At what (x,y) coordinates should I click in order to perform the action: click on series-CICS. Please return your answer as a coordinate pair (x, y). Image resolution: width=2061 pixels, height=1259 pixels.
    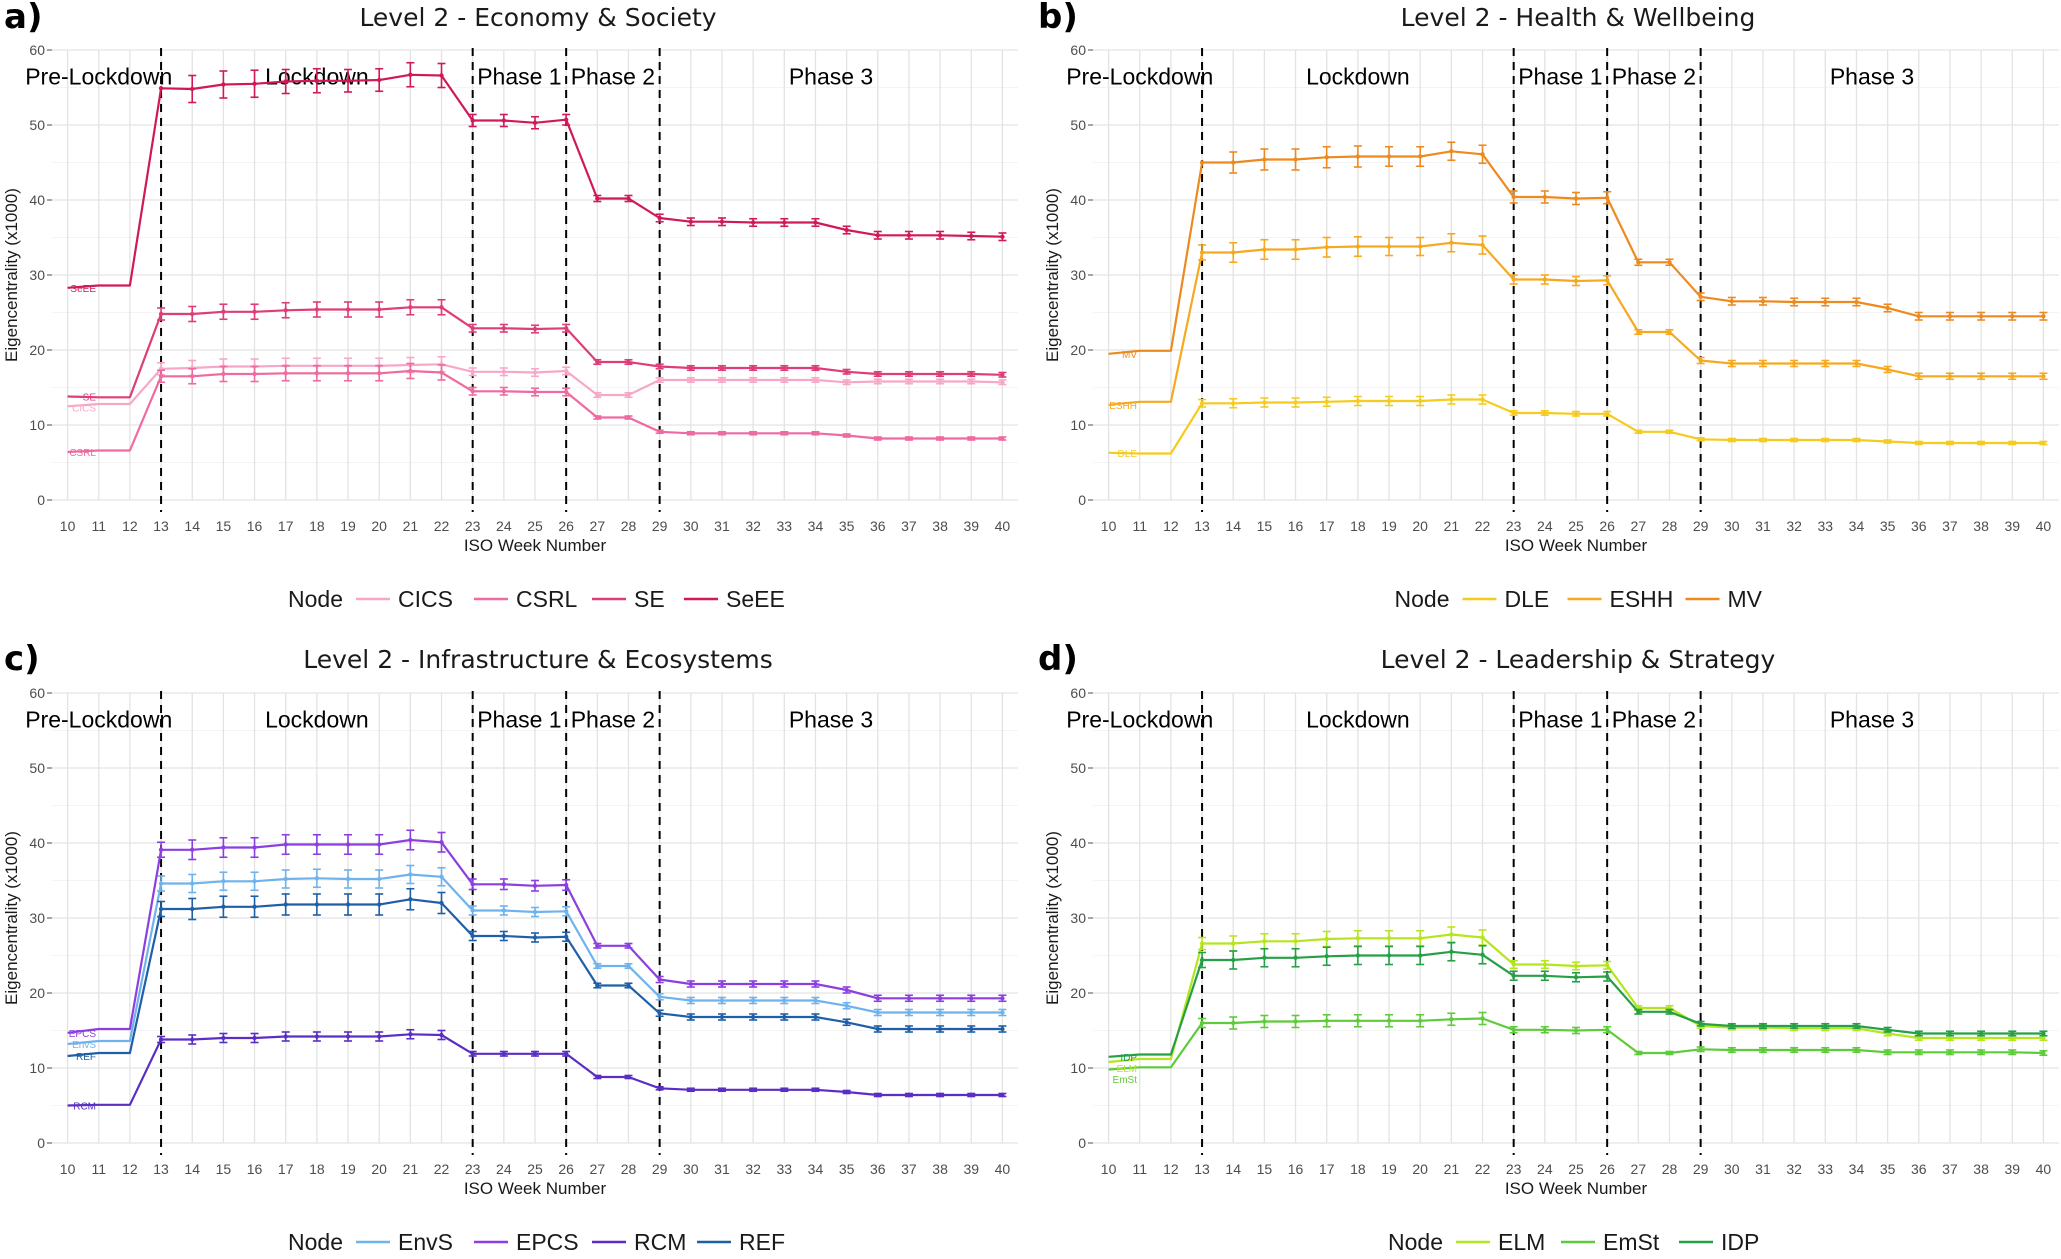
    Looking at the image, I should click on (537, 381).